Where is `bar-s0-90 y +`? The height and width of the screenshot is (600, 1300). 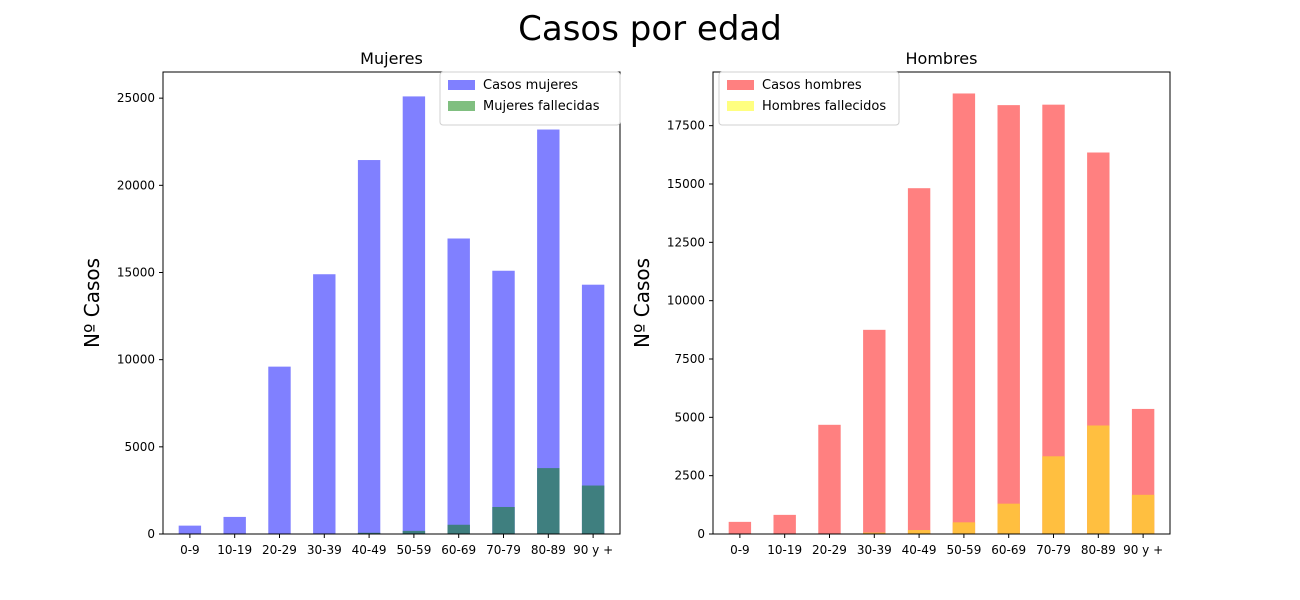 bar-s0-90 y + is located at coordinates (593, 409).